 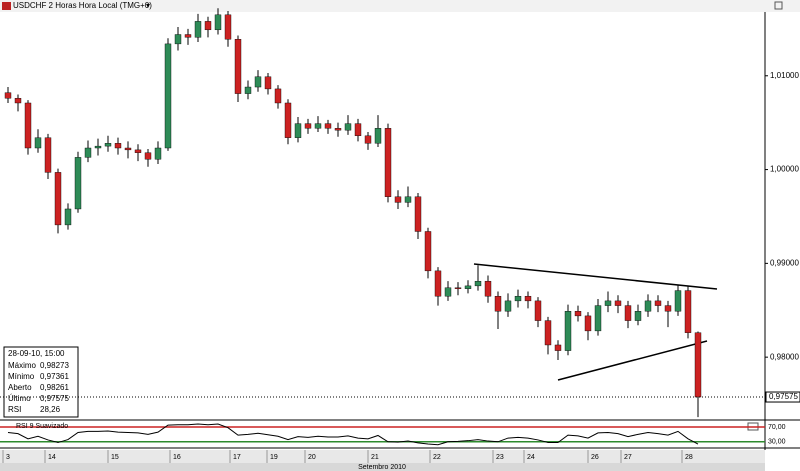 I want to click on x-tick-label: 15, so click(x=115, y=457).